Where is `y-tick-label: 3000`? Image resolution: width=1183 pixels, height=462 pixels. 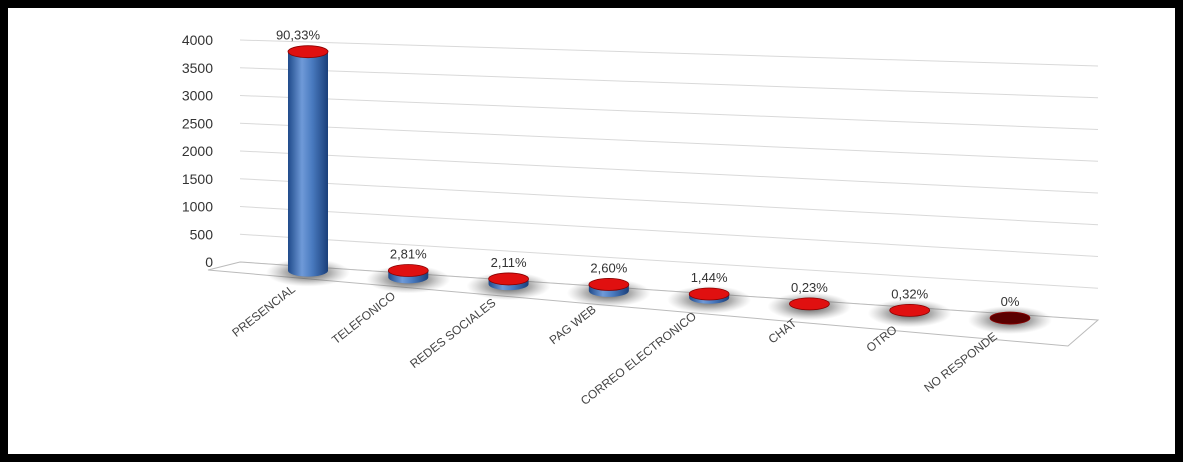 y-tick-label: 3000 is located at coordinates (197, 96).